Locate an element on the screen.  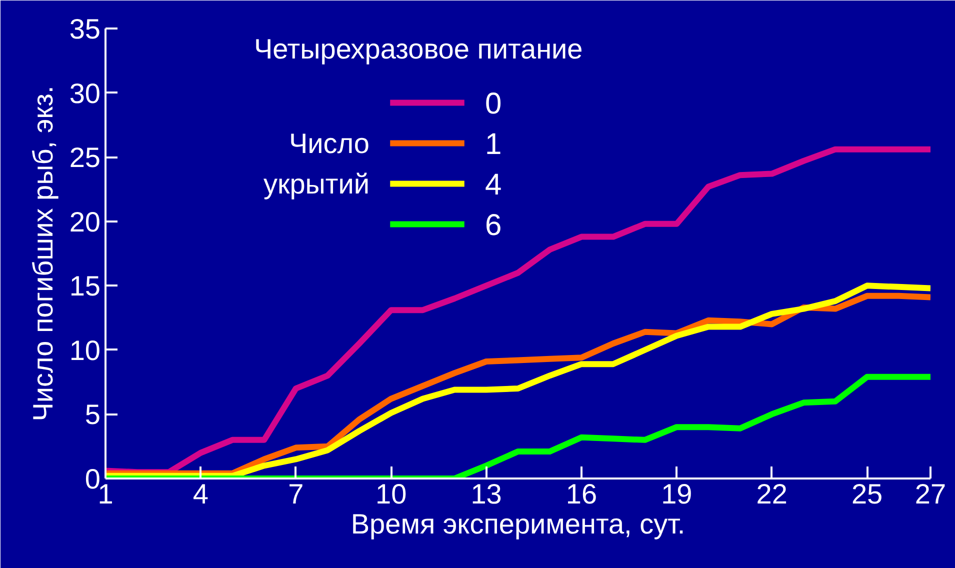
x-tick-label: 13 is located at coordinates (486, 494).